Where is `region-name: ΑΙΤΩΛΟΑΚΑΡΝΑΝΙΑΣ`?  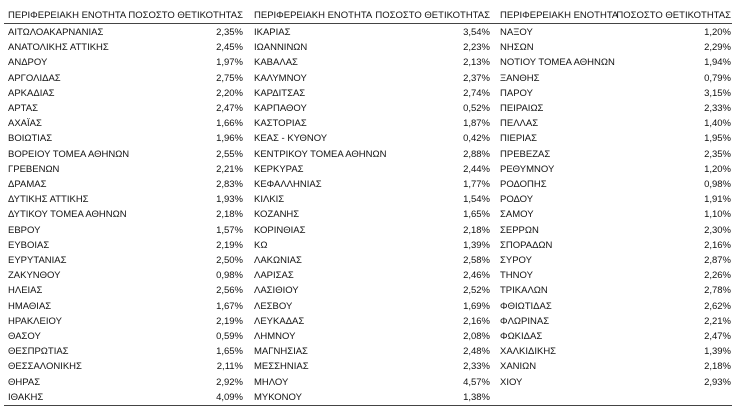 region-name: ΑΙΤΩΛΟΑΚΑΡΝΑΝΙΑΣ is located at coordinates (56, 32).